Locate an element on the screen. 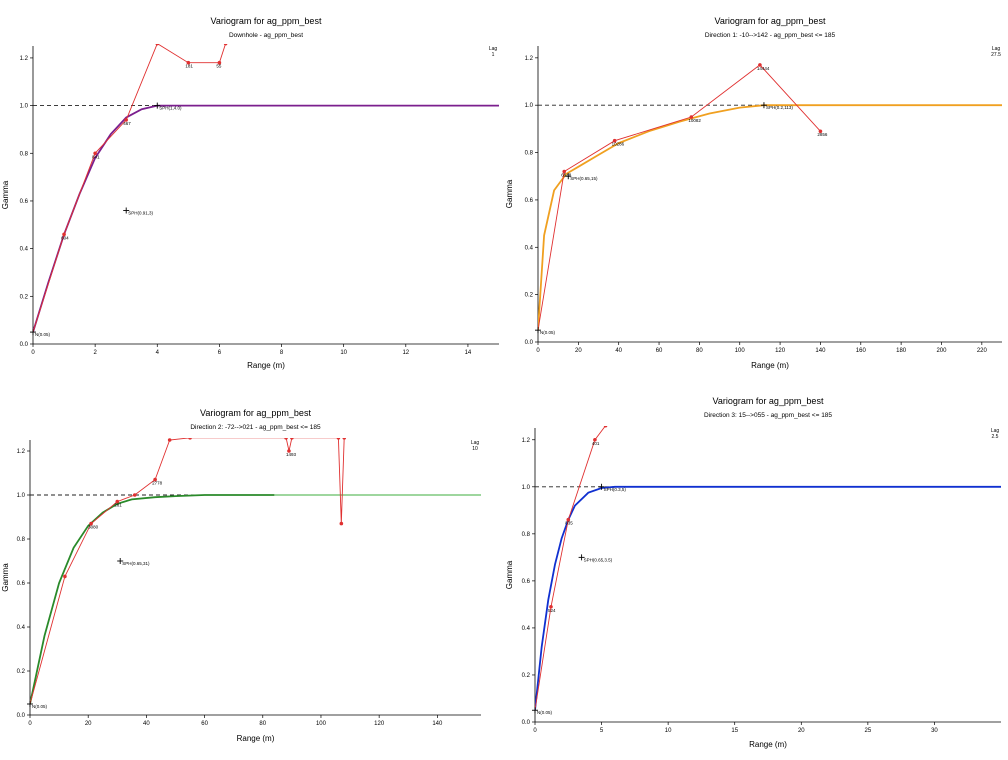 The height and width of the screenshot is (760, 1008). experimental-pair-count: 604 is located at coordinates (65, 237).